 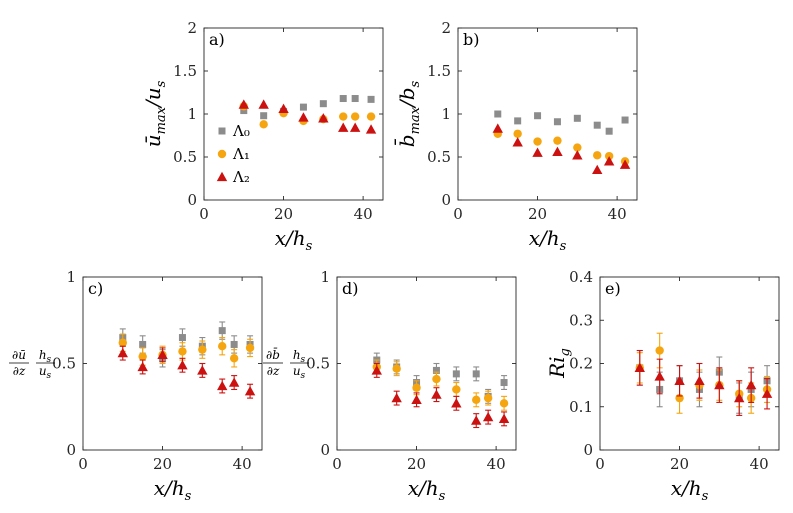 What do you see at coordinates (262, 136) in the screenshot?
I see `panel-a: 0 20 40 0 0.5 1 1.5 2 a) x/hs ūmax/us Λ₀ Λ₁ Λ₂` at bounding box center [262, 136].